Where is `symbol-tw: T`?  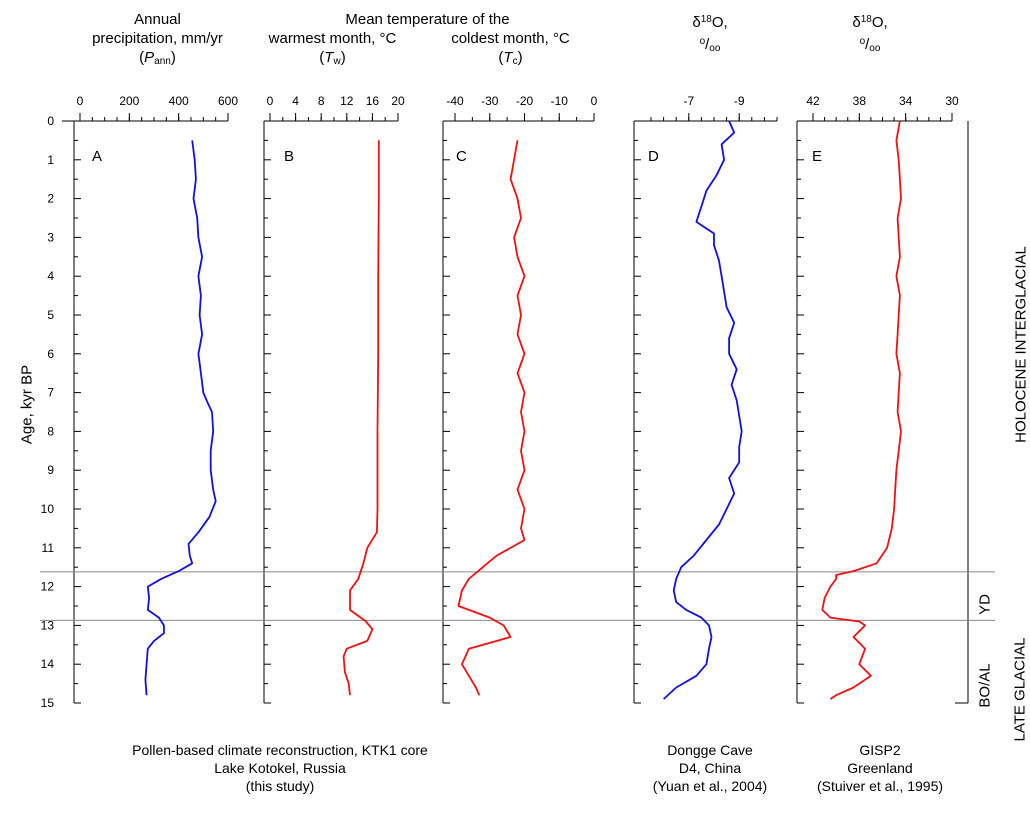 symbol-tw: T is located at coordinates (329, 57).